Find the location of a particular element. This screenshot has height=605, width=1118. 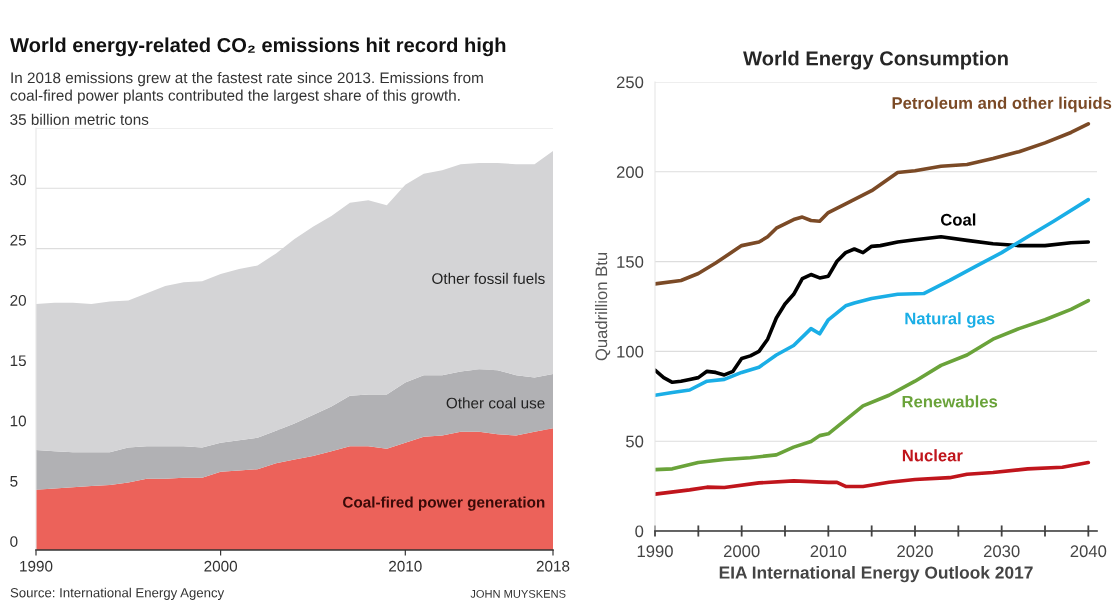

y-tick-label: 20 is located at coordinates (18, 300).